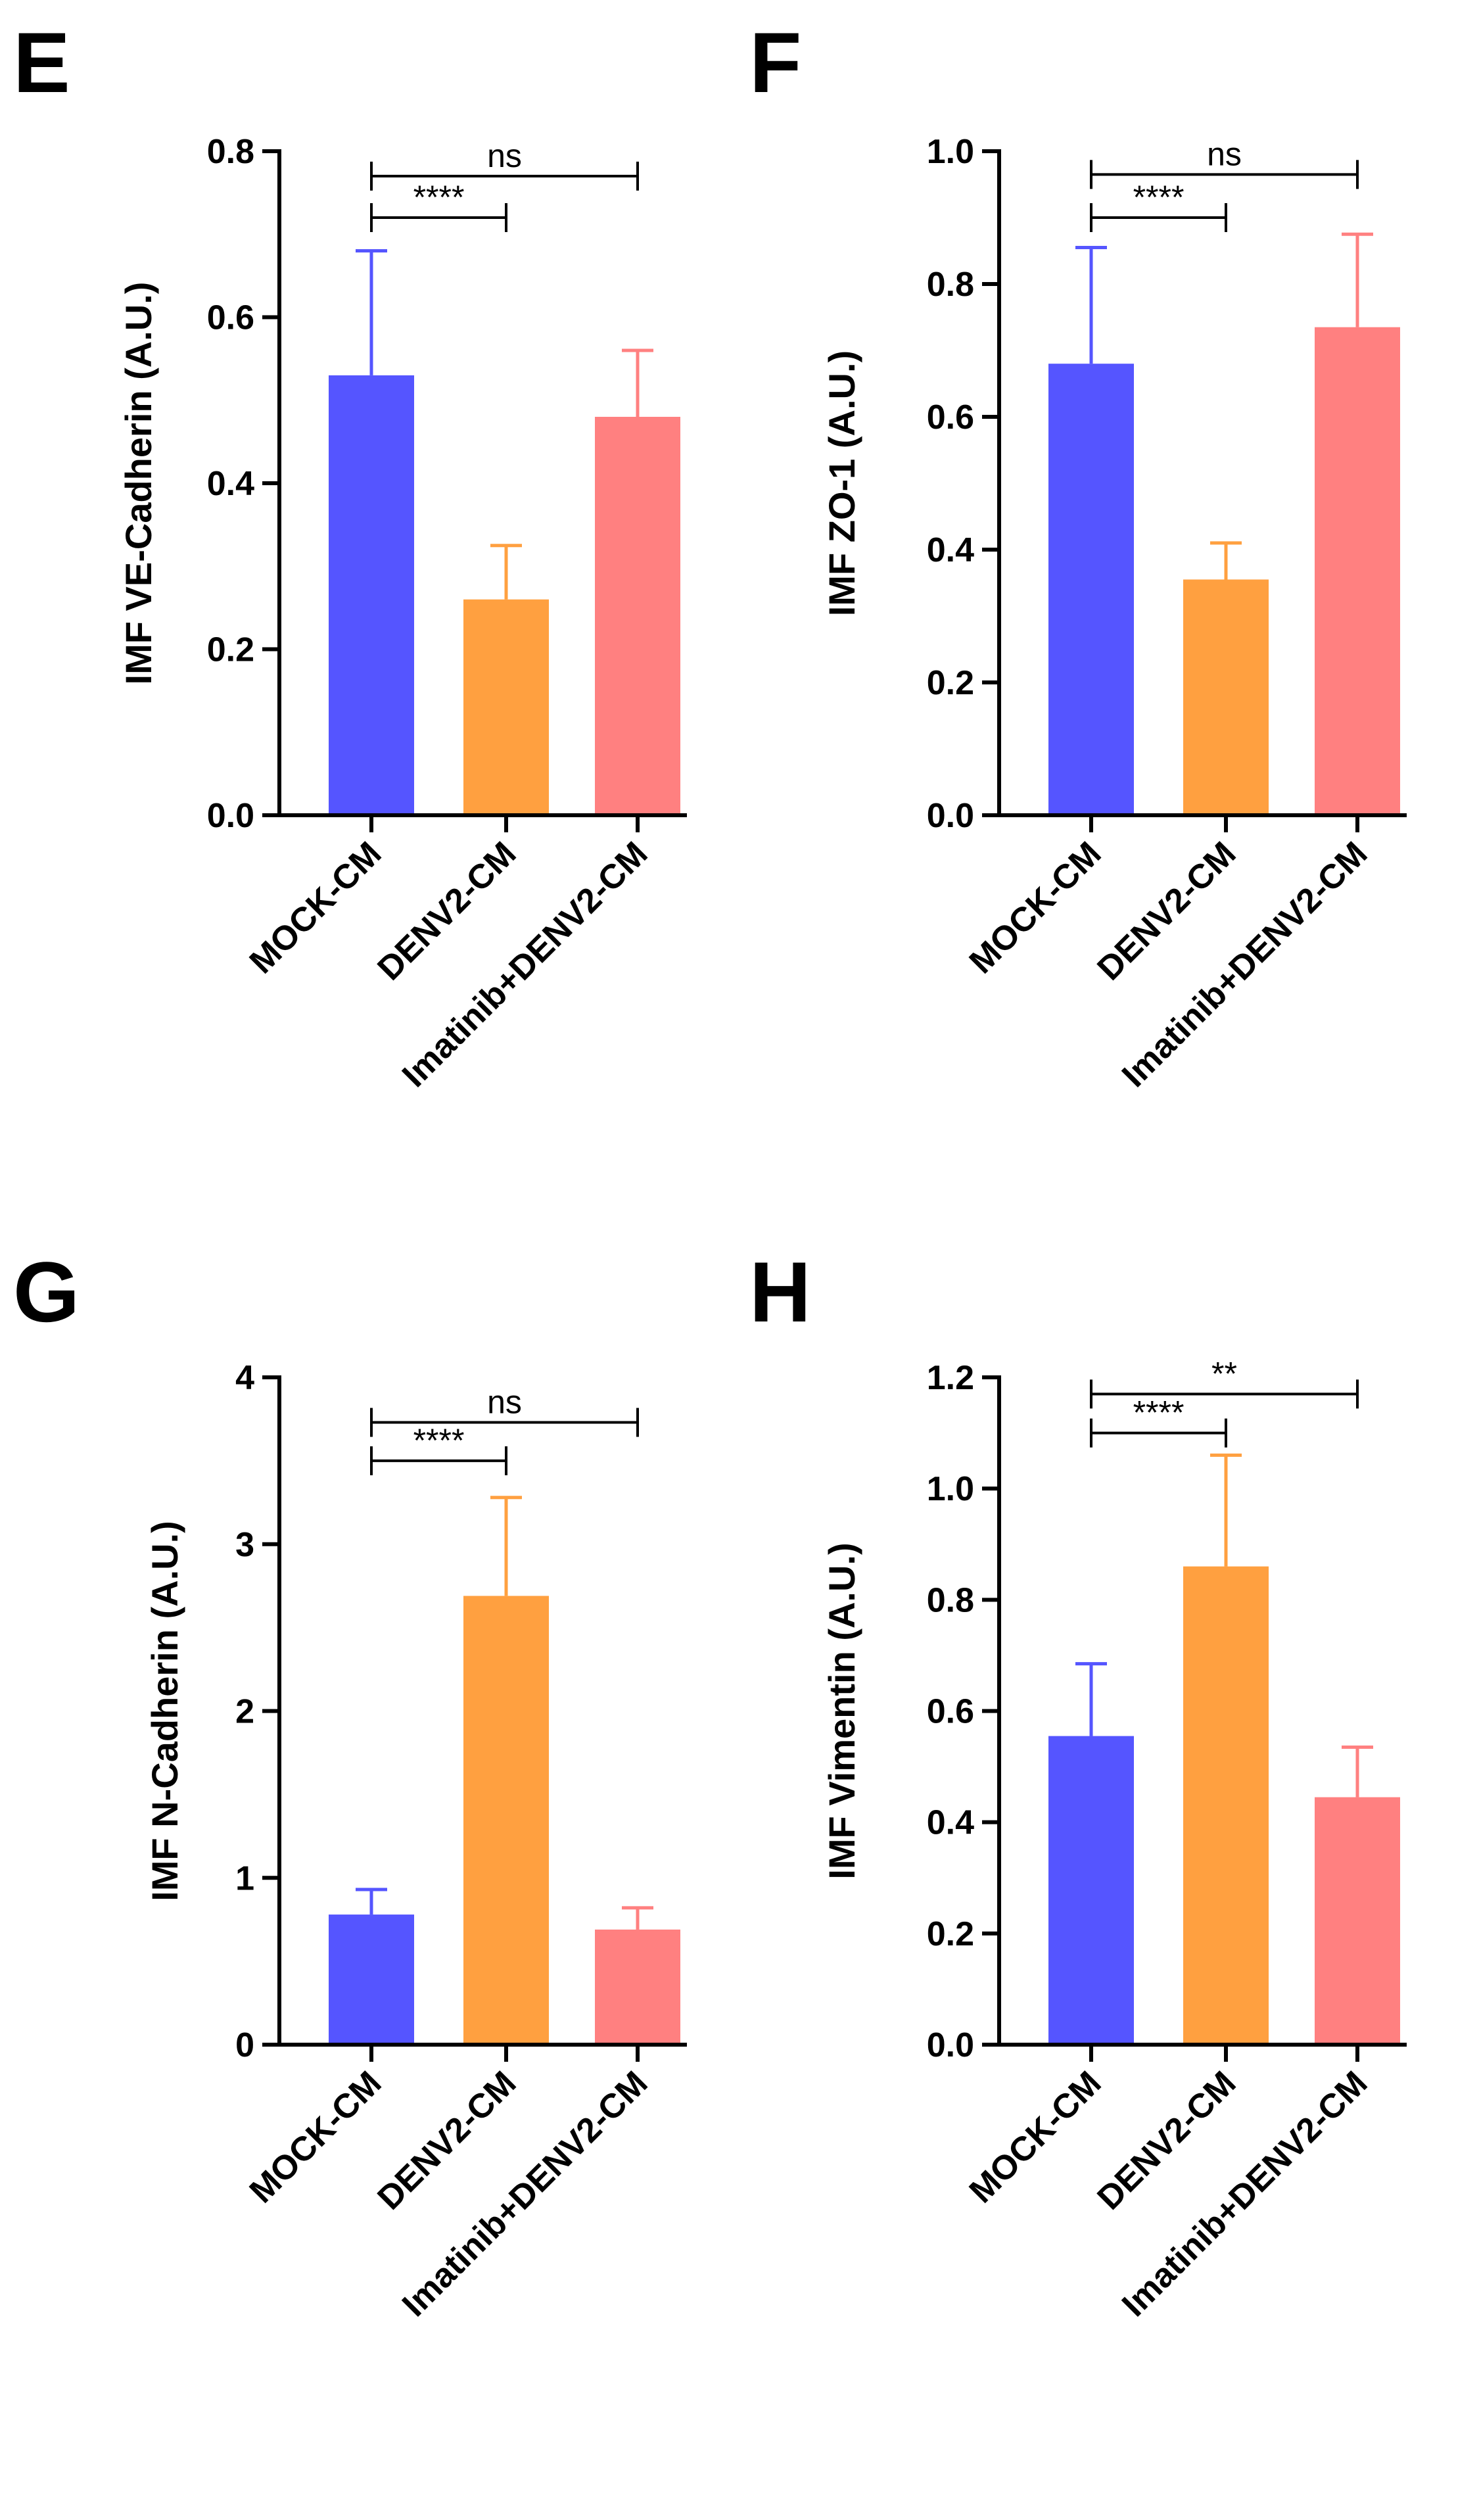 The image size is (1479, 2520). I want to click on y-axis-label: IMF ZO-1 (A.U.), so click(841, 483).